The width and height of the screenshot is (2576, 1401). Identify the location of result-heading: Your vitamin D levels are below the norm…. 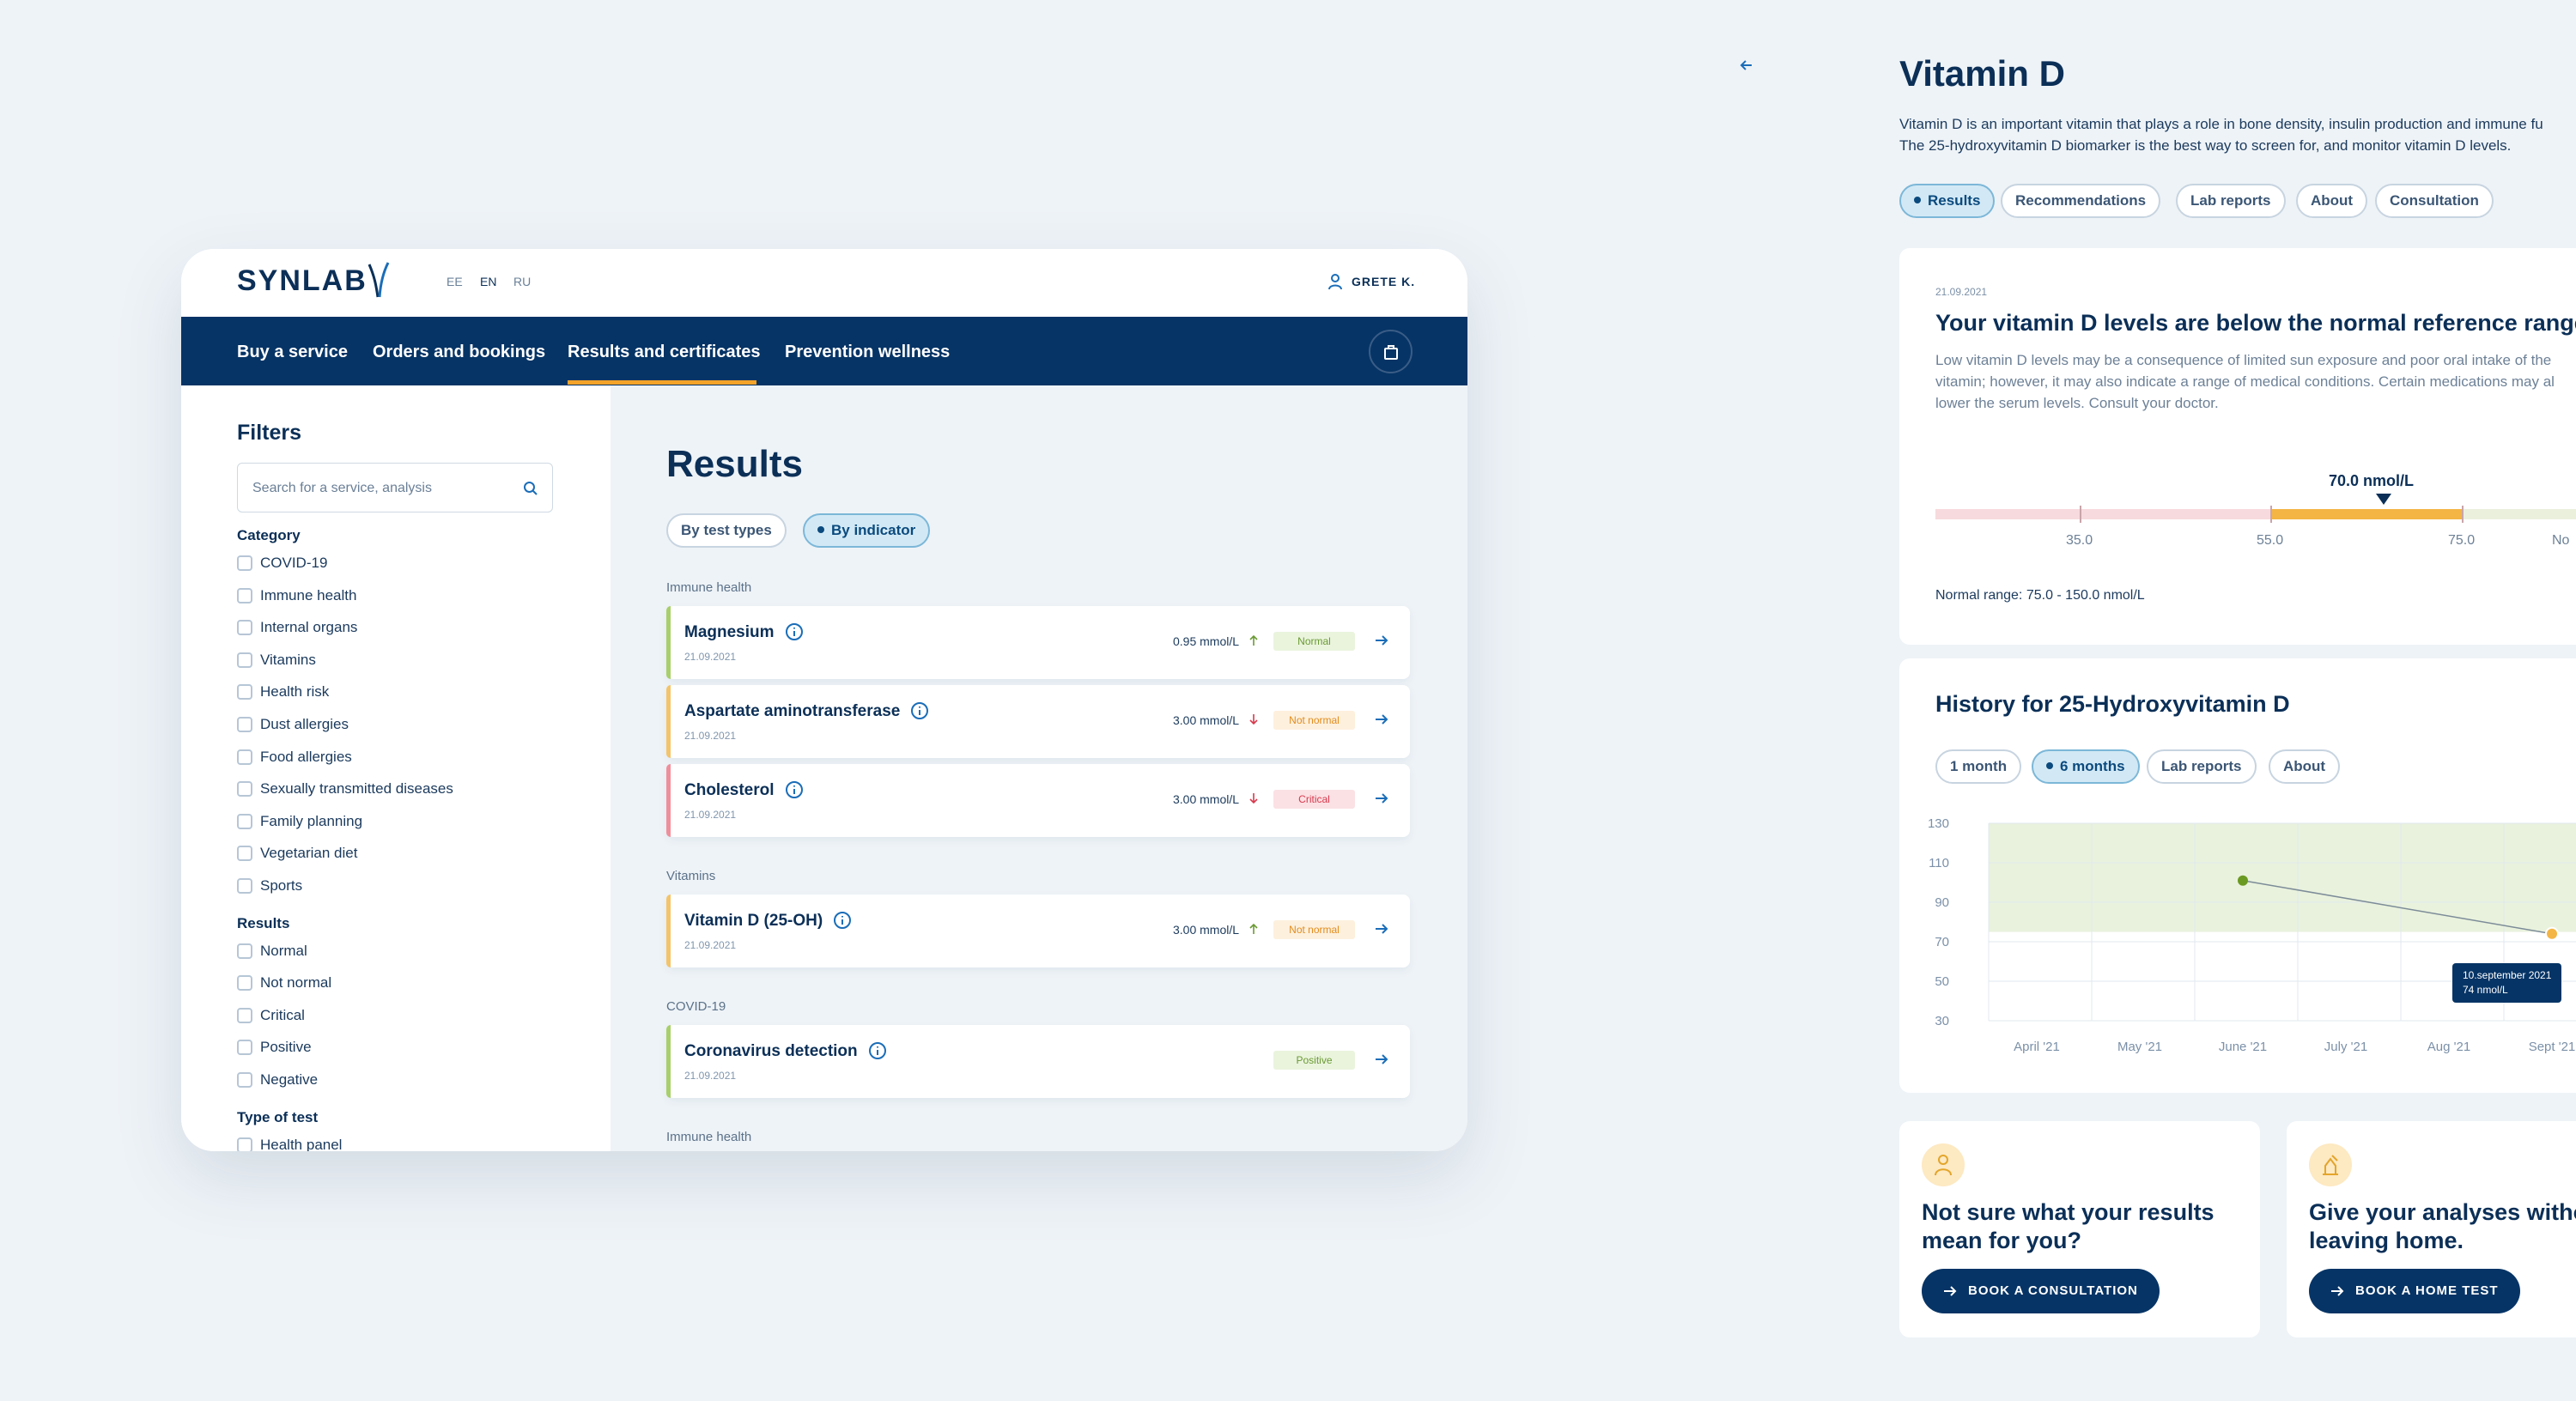
(2255, 323).